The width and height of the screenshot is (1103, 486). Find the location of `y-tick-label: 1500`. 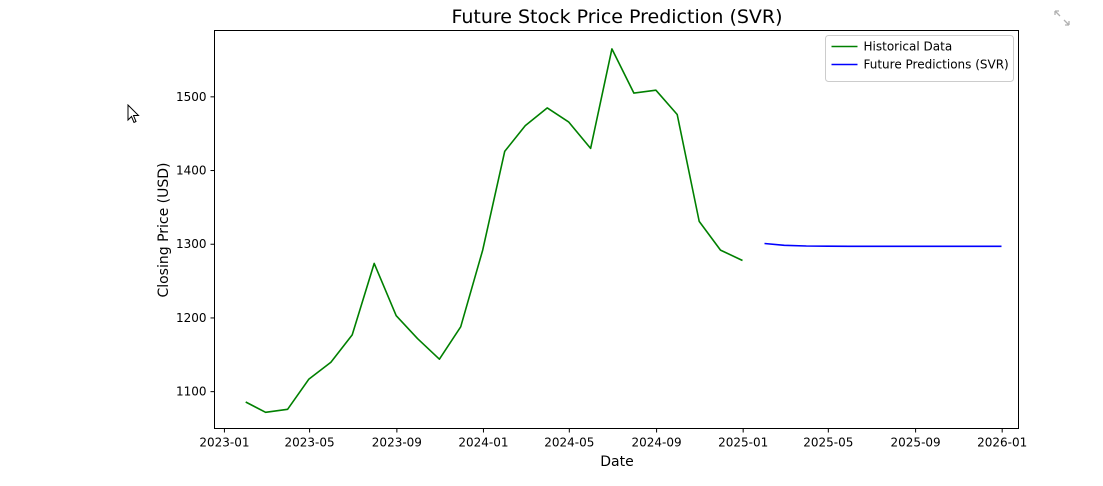

y-tick-label: 1500 is located at coordinates (191, 97).